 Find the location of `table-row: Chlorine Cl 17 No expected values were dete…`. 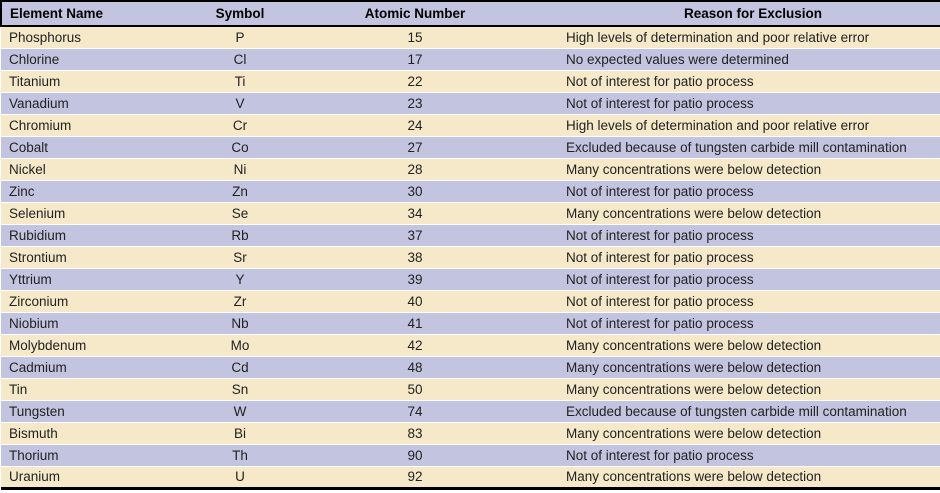

table-row: Chlorine Cl 17 No expected values were dete… is located at coordinates (470, 58).